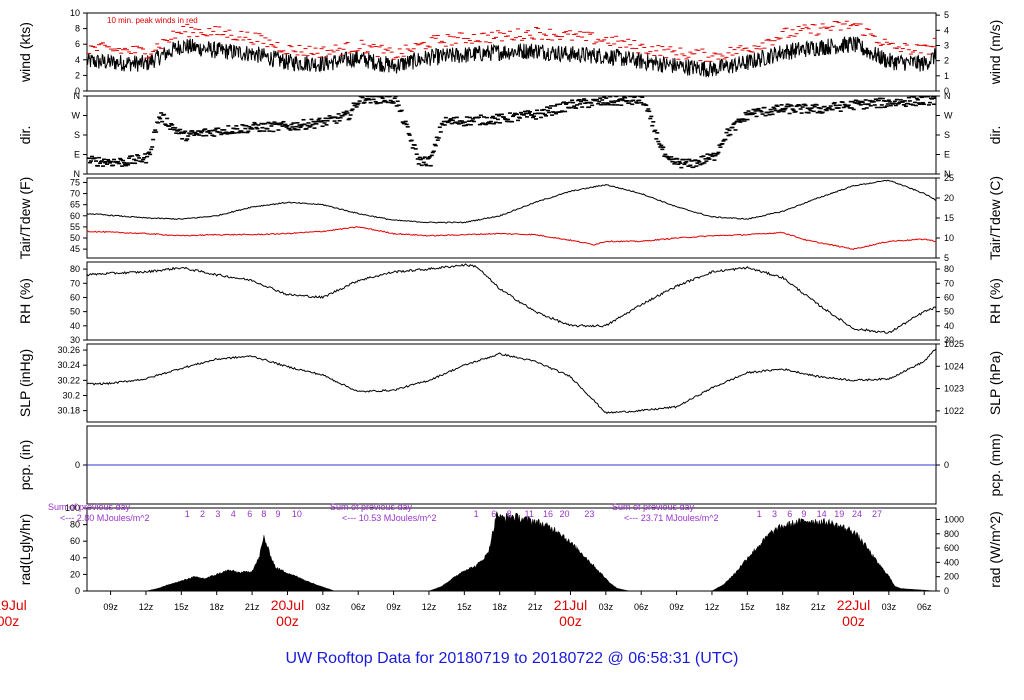 The width and height of the screenshot is (1024, 700). What do you see at coordinates (995, 465) in the screenshot?
I see `pcp-y-label-right: pcp. (mm)` at bounding box center [995, 465].